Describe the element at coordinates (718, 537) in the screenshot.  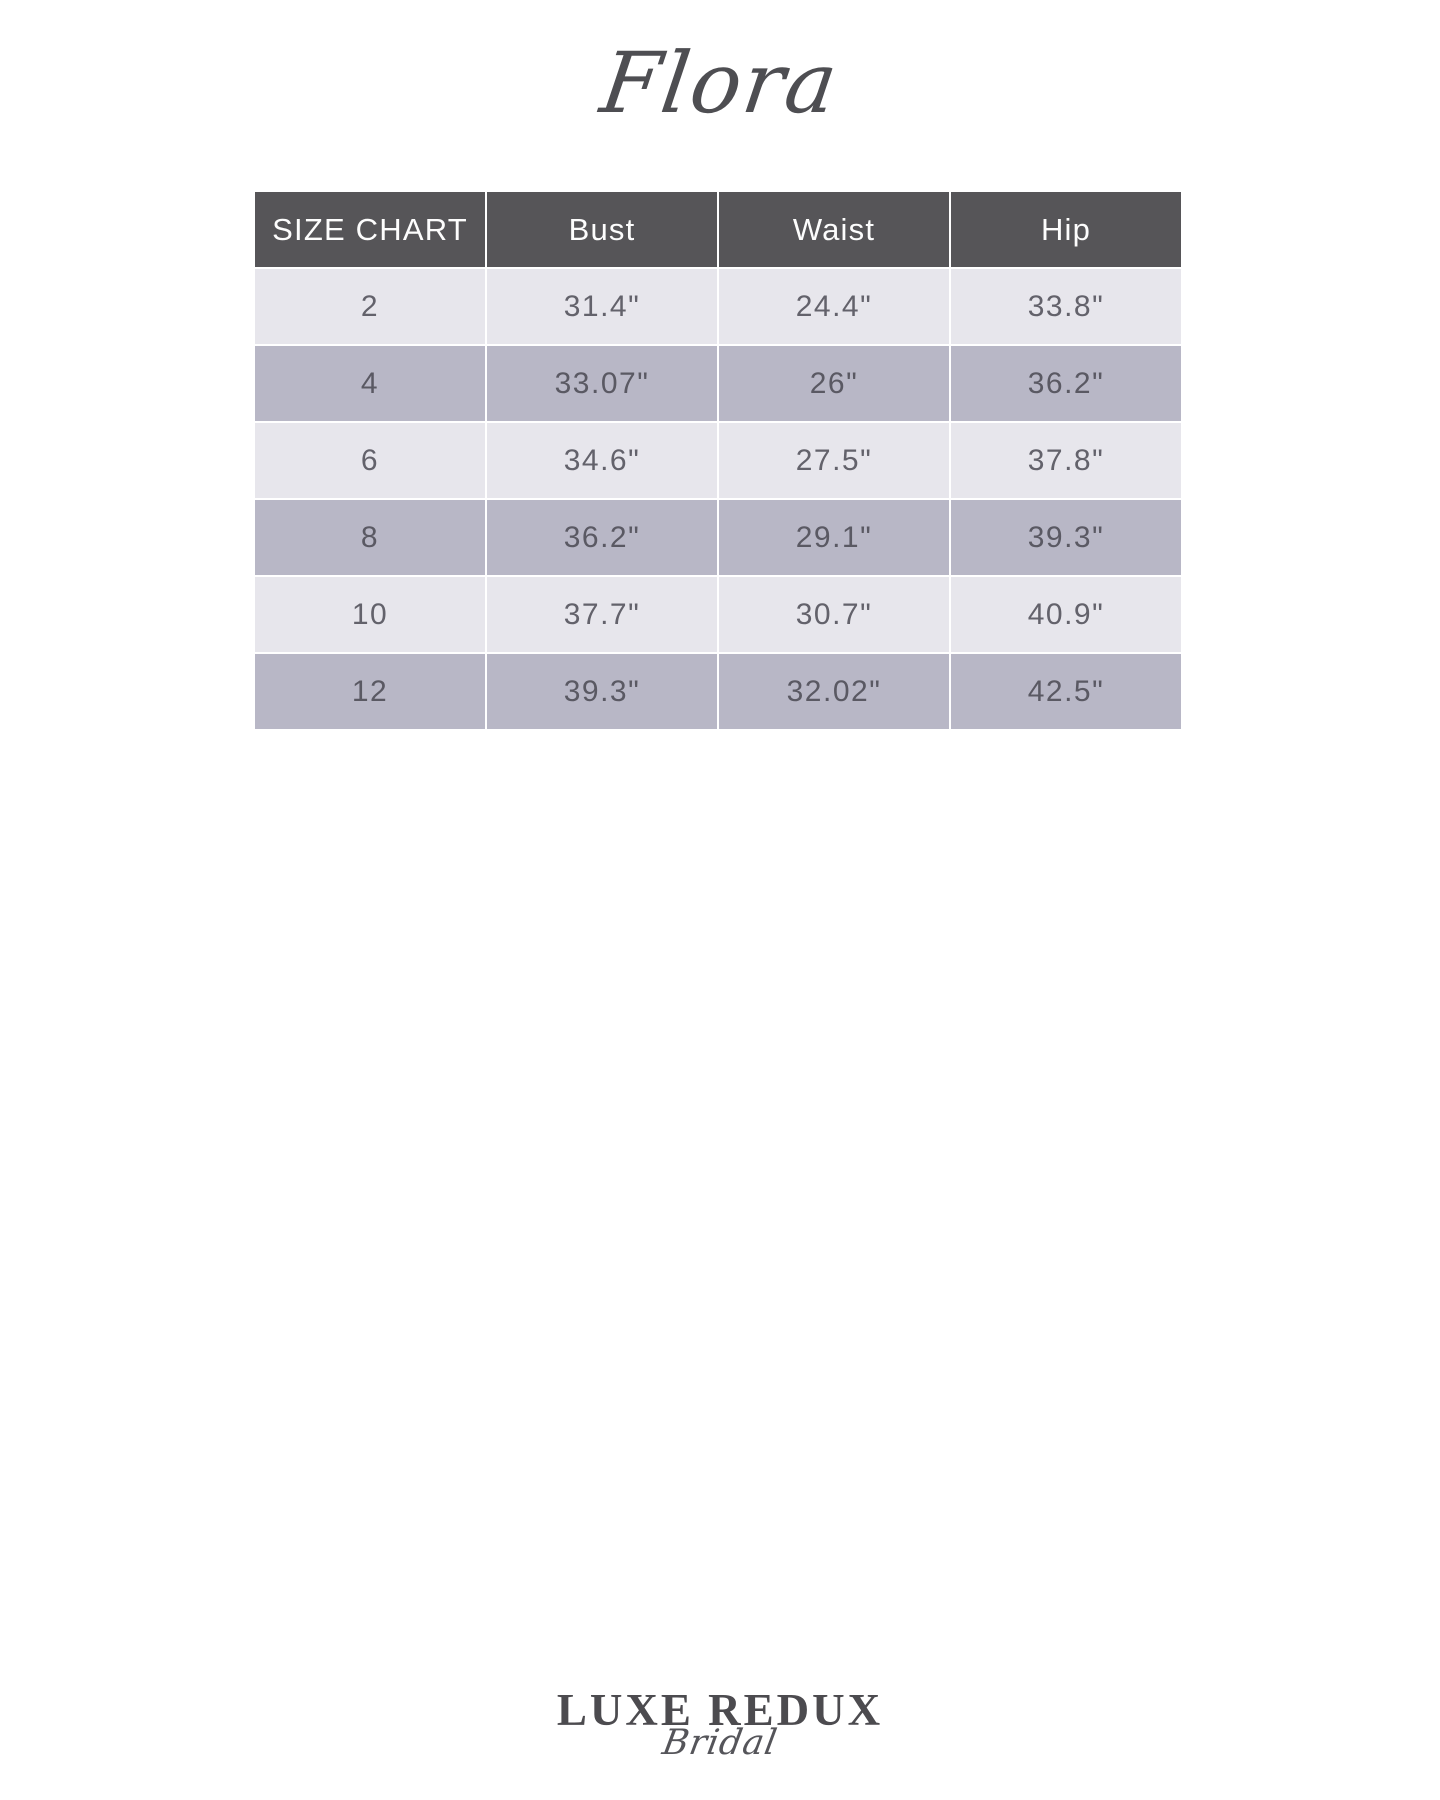
I see `table-row: 8 36.2" 29.1" 39.3"` at that location.